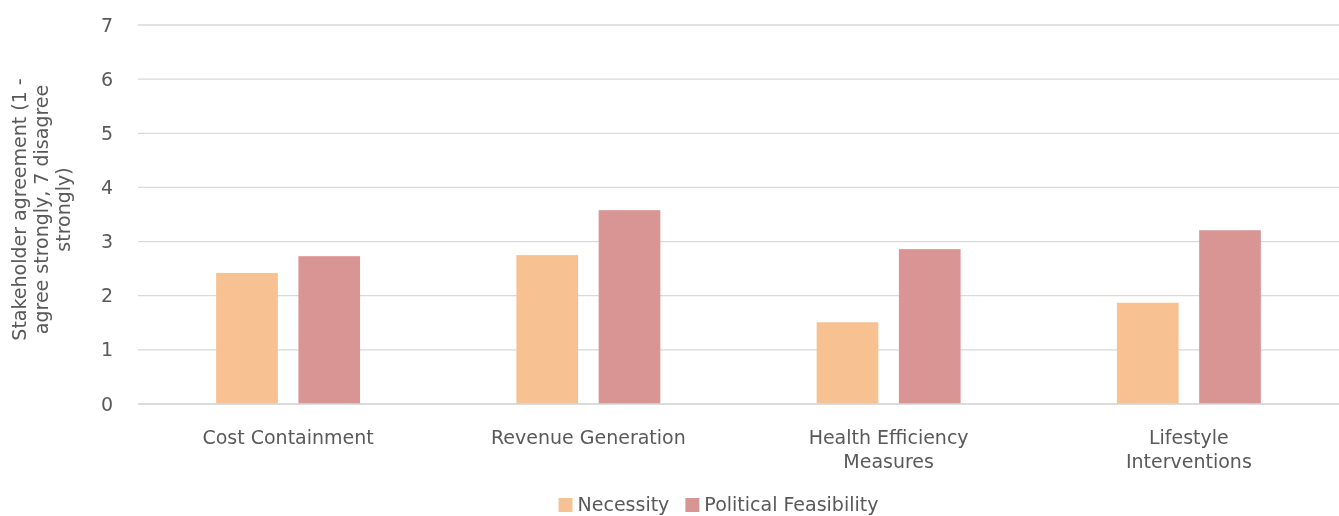 The image size is (1339, 516). Describe the element at coordinates (106, 295) in the screenshot. I see `y-tick-label: 2` at that location.